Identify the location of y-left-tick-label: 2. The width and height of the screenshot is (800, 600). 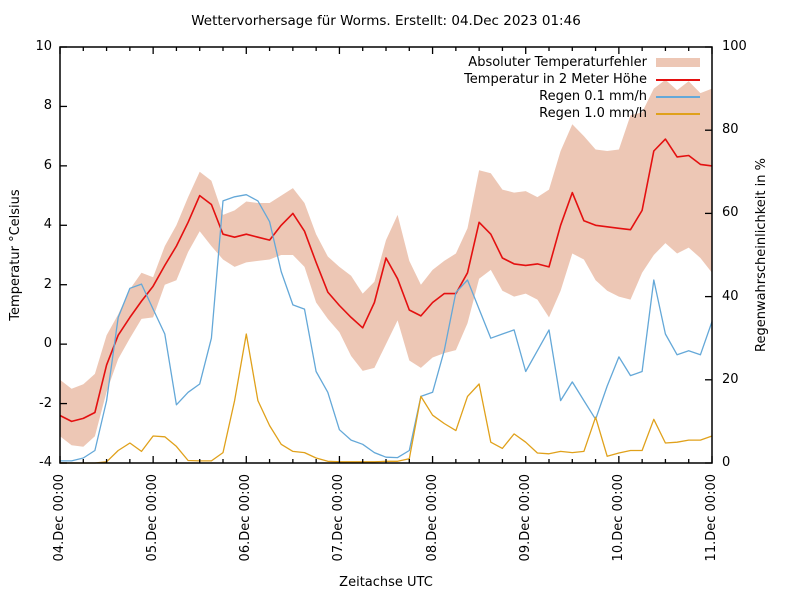
(47, 284).